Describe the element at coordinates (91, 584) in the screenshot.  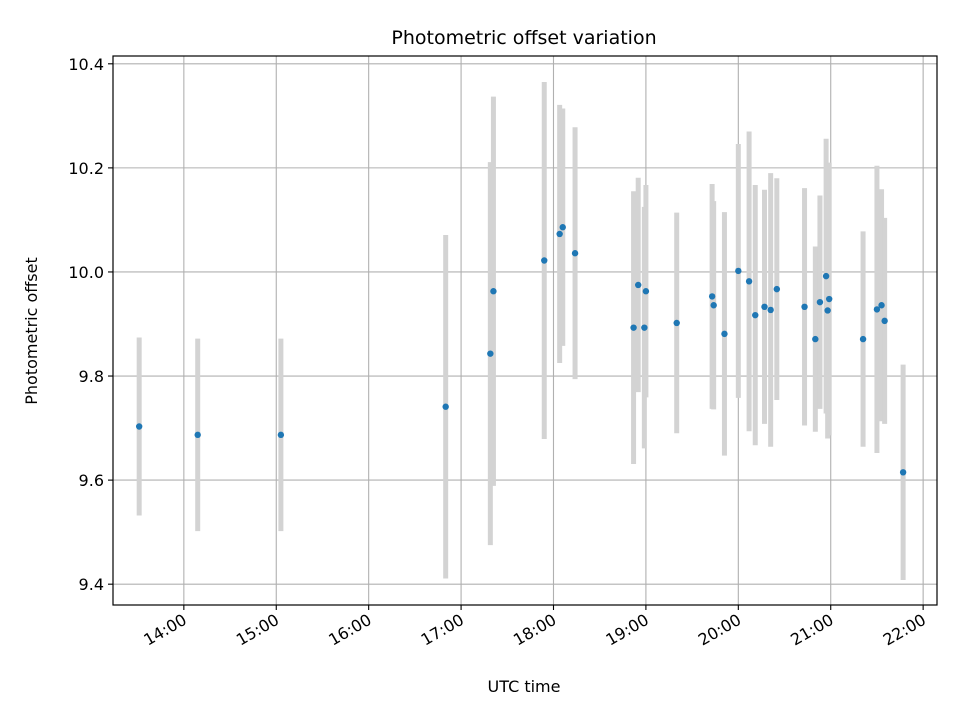
I see `y-tick-label: 9.4` at that location.